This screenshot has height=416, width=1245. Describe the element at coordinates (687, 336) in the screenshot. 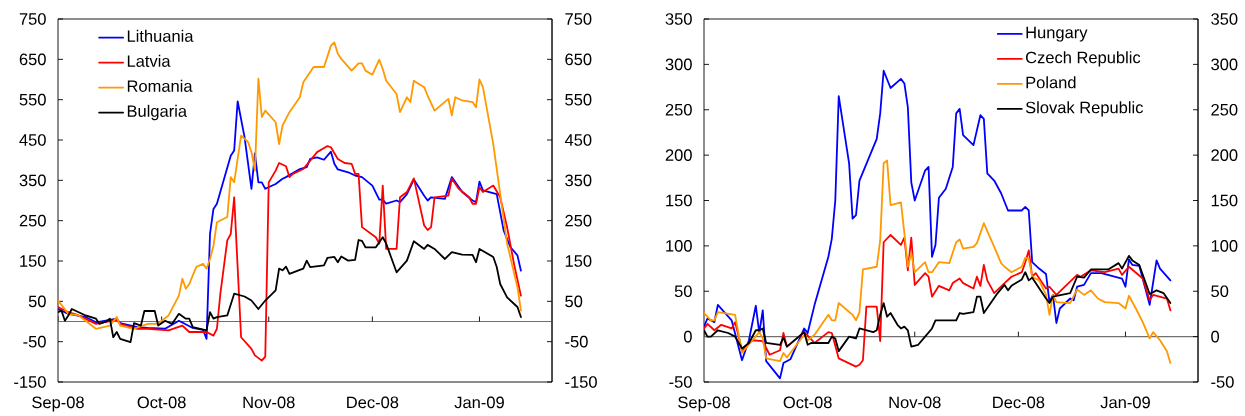

I see `y2-tick-label: 0` at that location.